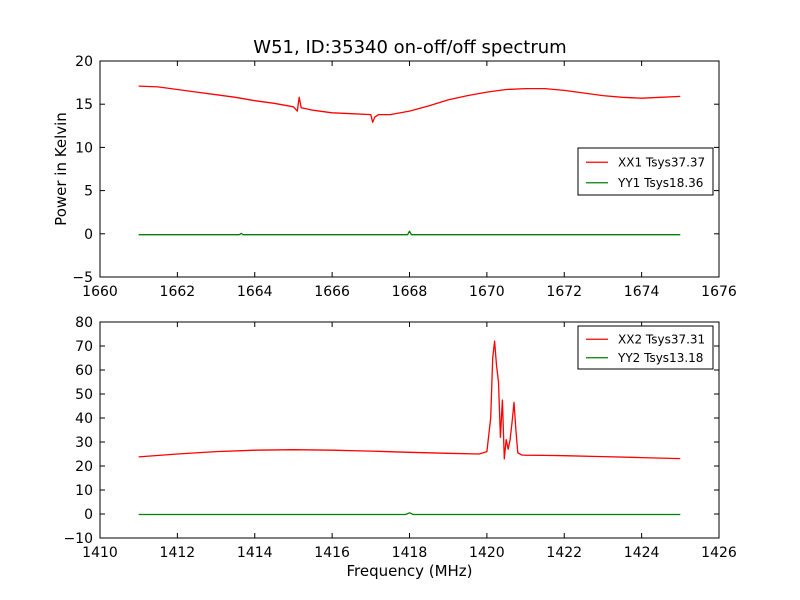  What do you see at coordinates (409, 233) in the screenshot?
I see `chart-0-series-1-line` at bounding box center [409, 233].